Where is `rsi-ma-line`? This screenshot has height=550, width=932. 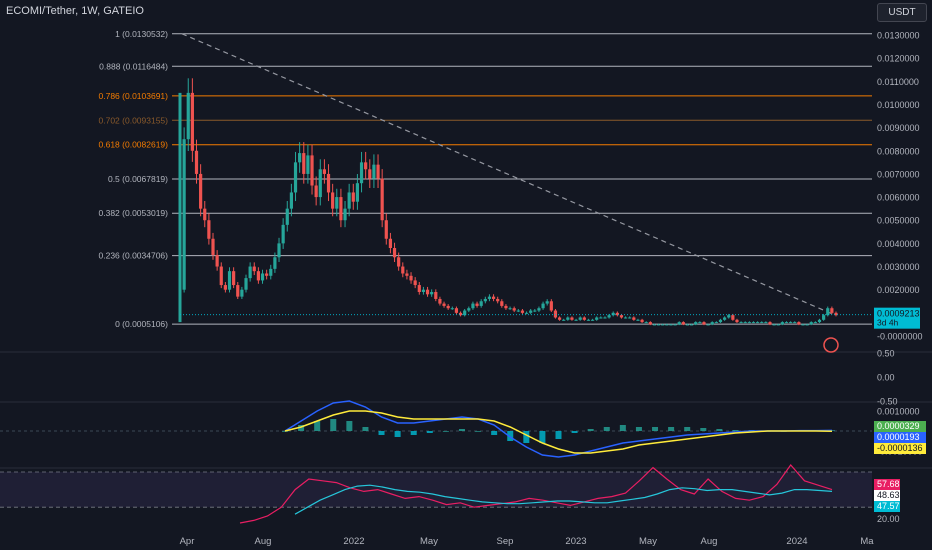
rsi-ma-line is located at coordinates (563, 499).